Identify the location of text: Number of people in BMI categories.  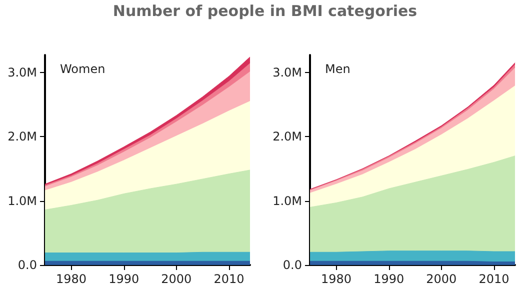
(265, 11).